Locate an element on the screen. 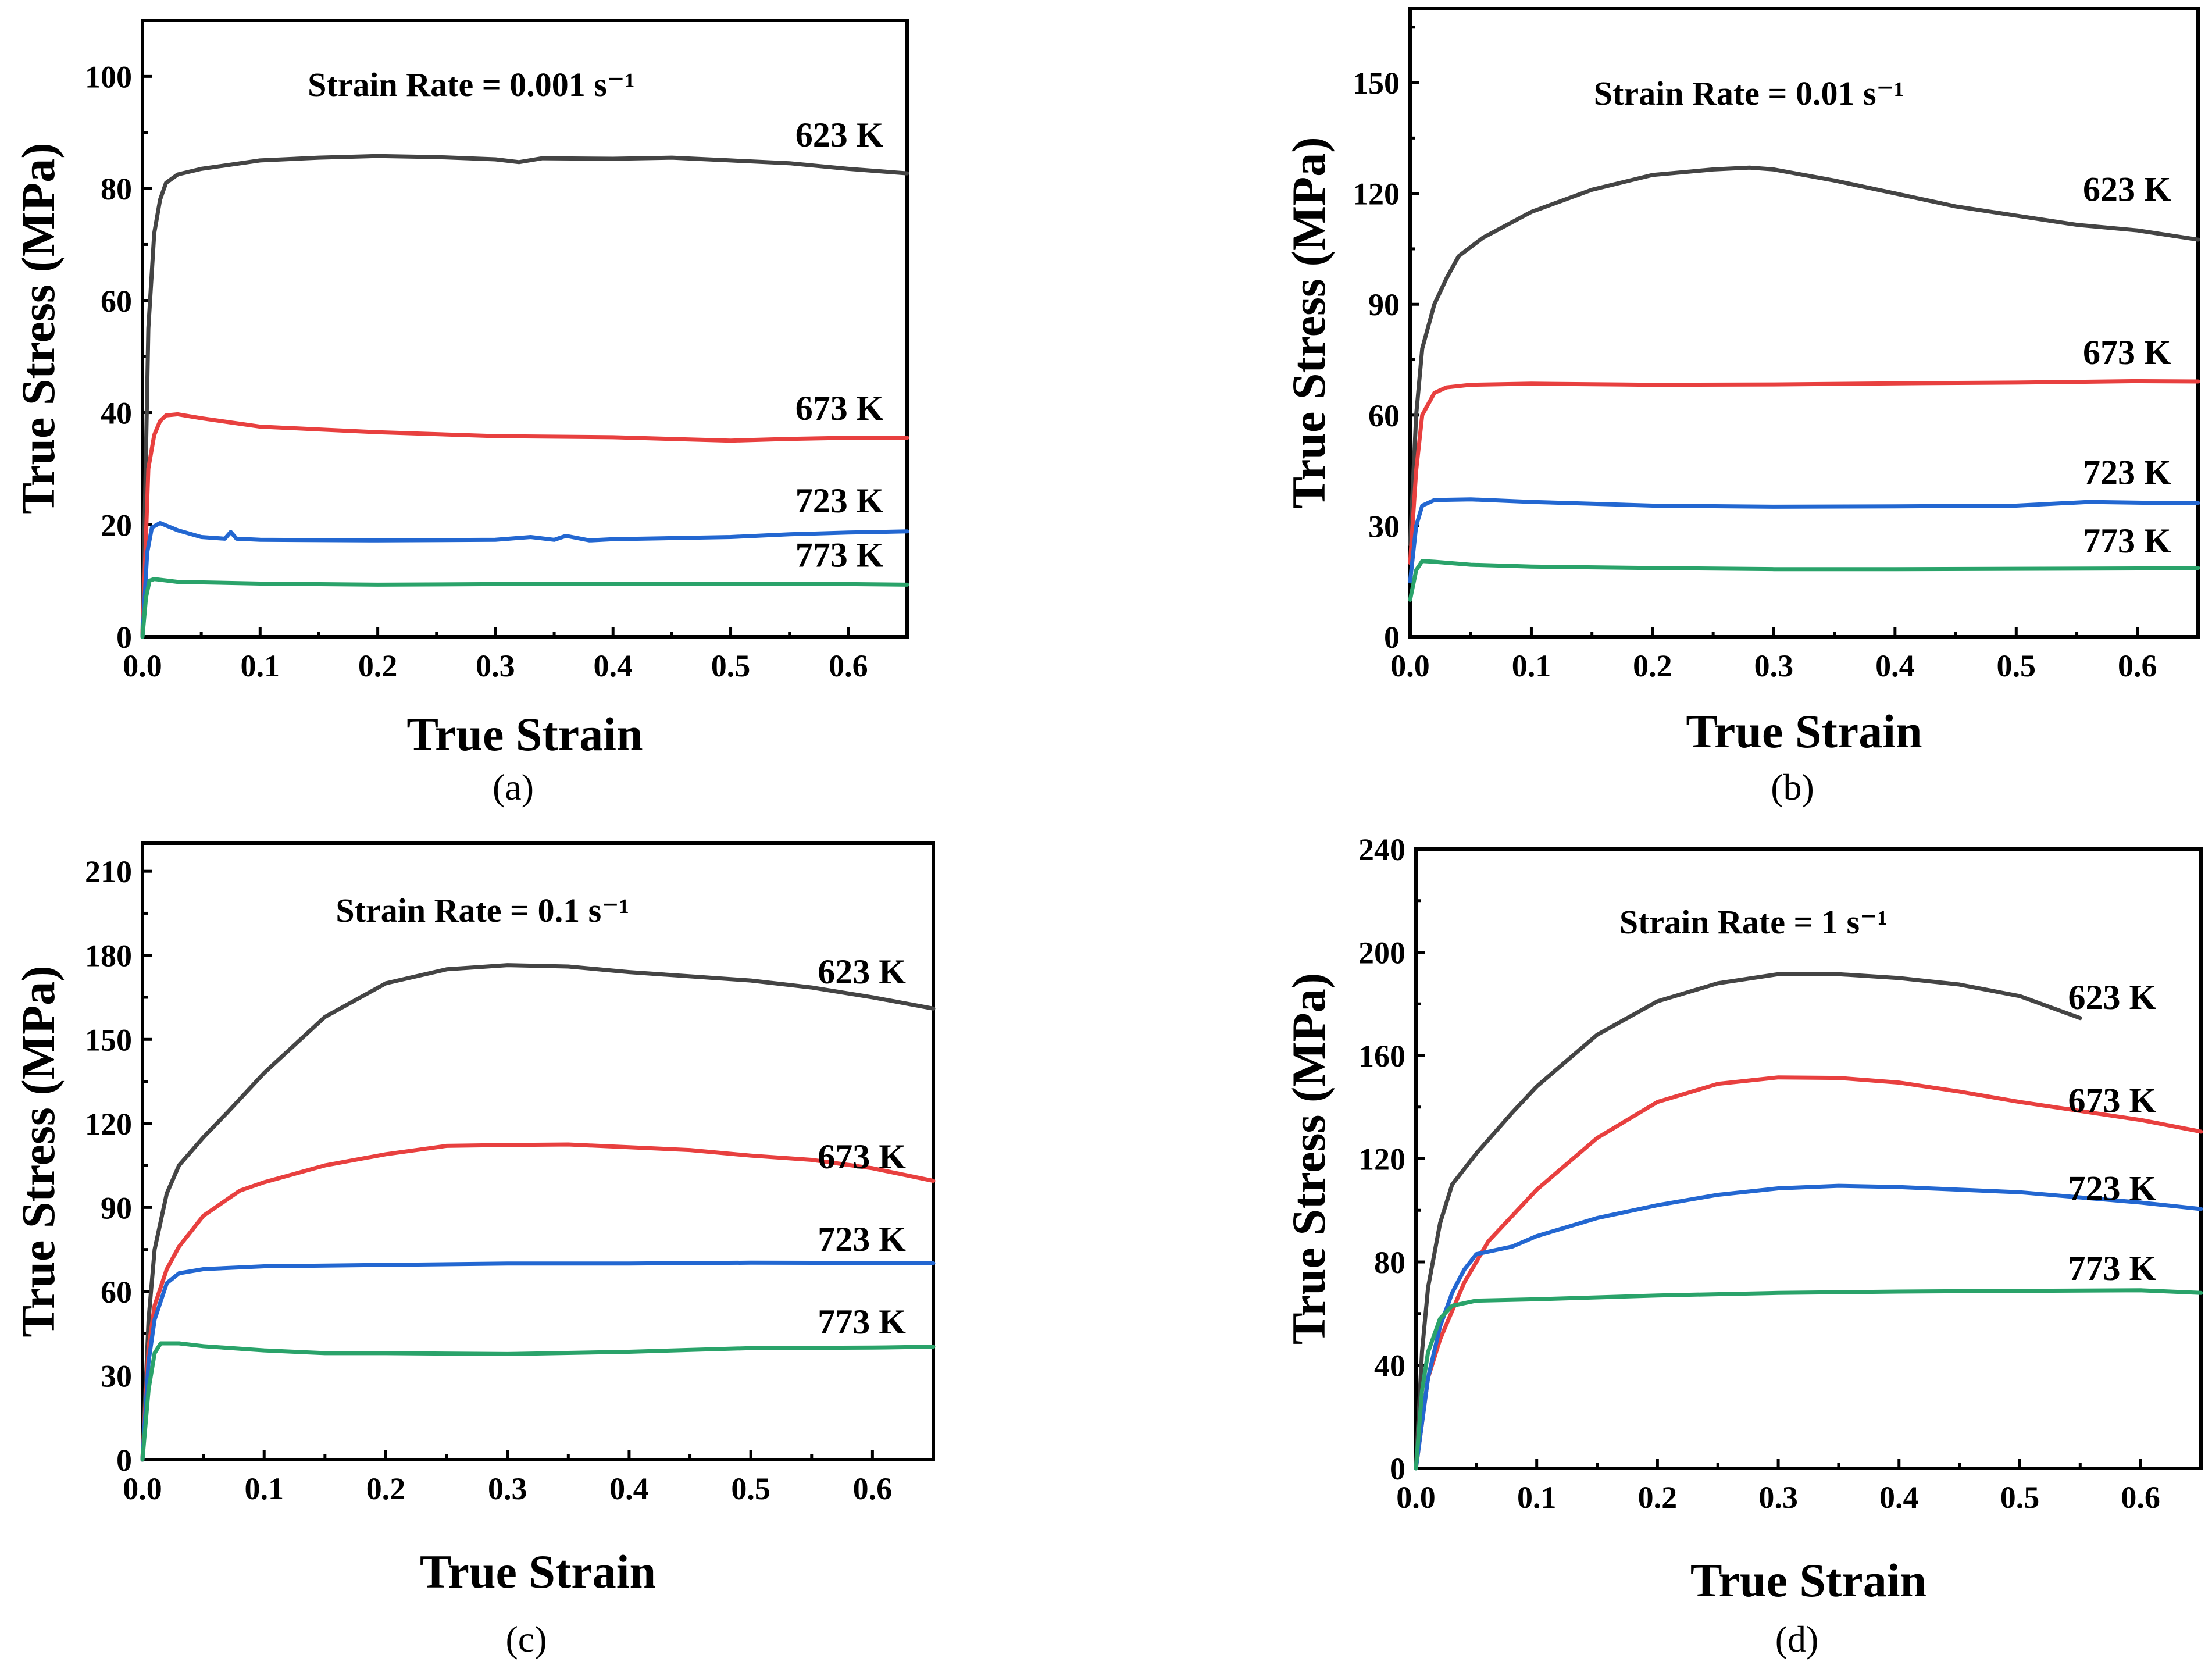  panel-a-x-tick-label: 0.0 is located at coordinates (143, 666).